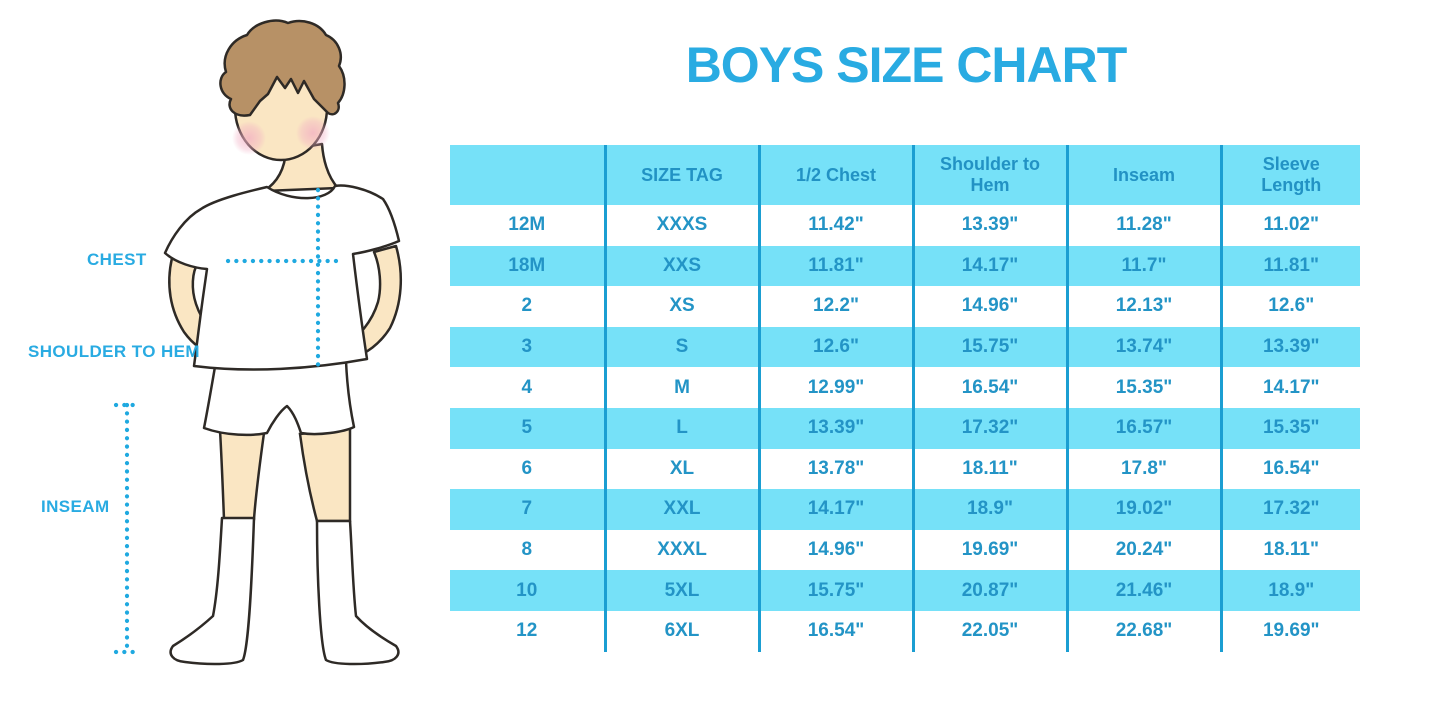 This screenshot has width=1445, height=723. I want to click on size-cell: 7, so click(528, 509).